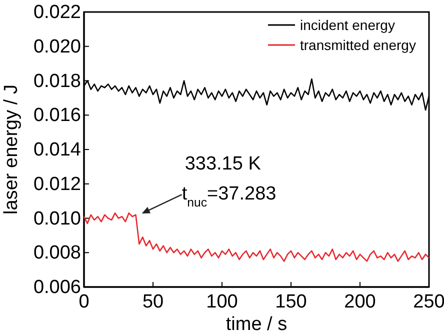  I want to click on legend-label: incident energy, so click(347, 25).